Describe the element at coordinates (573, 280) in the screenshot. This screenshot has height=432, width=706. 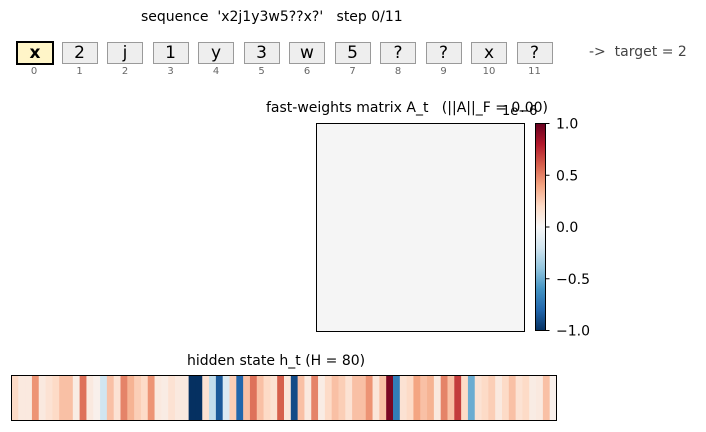
I see `colorbar-tick-label-3: −0.5` at that location.